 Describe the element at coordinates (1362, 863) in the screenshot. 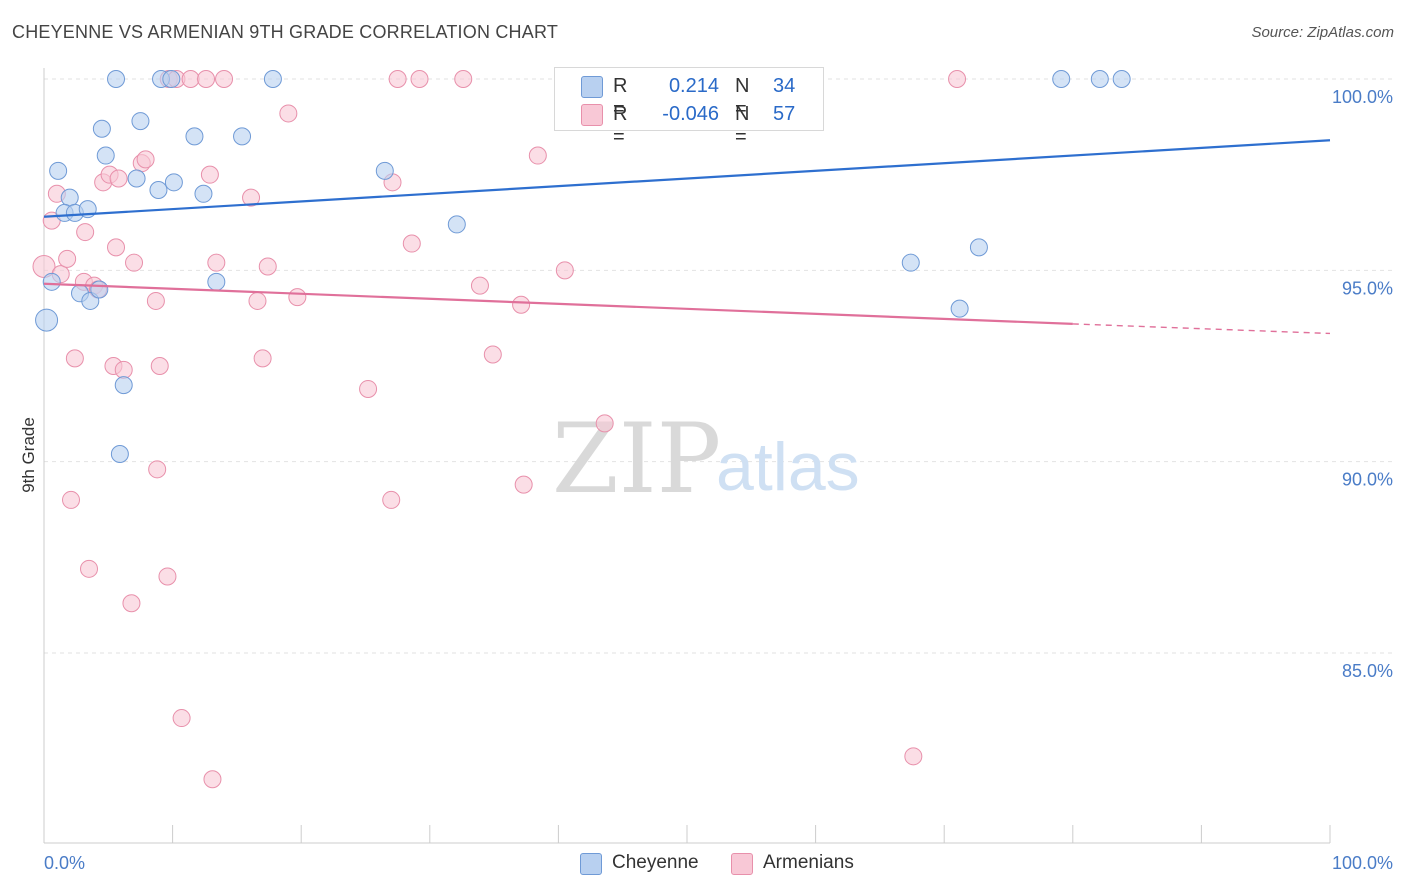

I see `x-tick-label: 100.0%` at that location.